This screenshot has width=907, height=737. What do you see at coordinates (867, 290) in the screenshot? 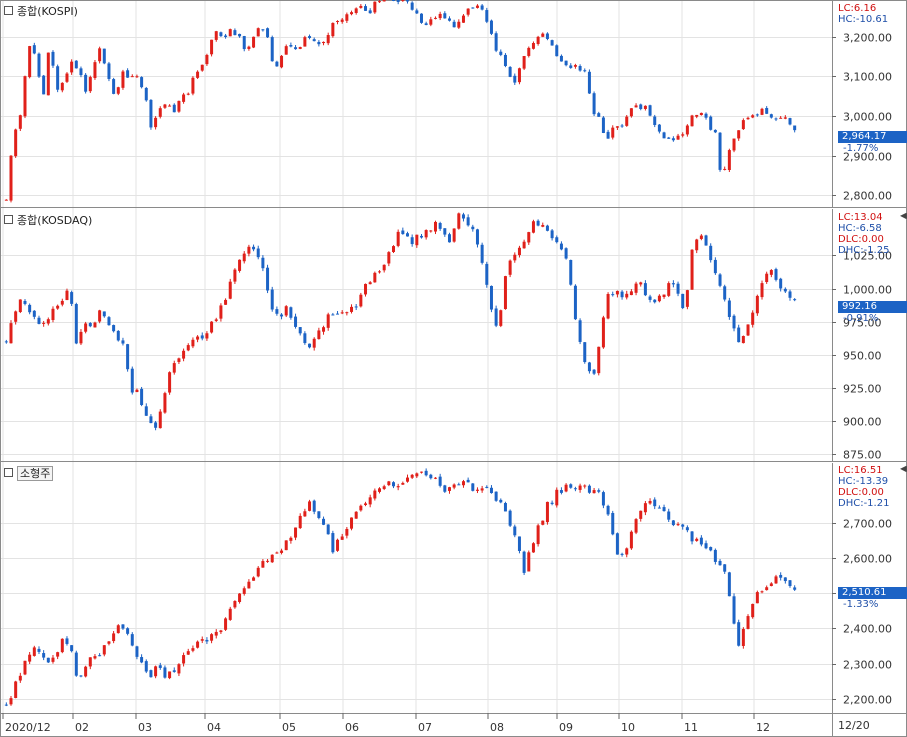
I see `y-tick-label: 1,000.00` at bounding box center [867, 290].